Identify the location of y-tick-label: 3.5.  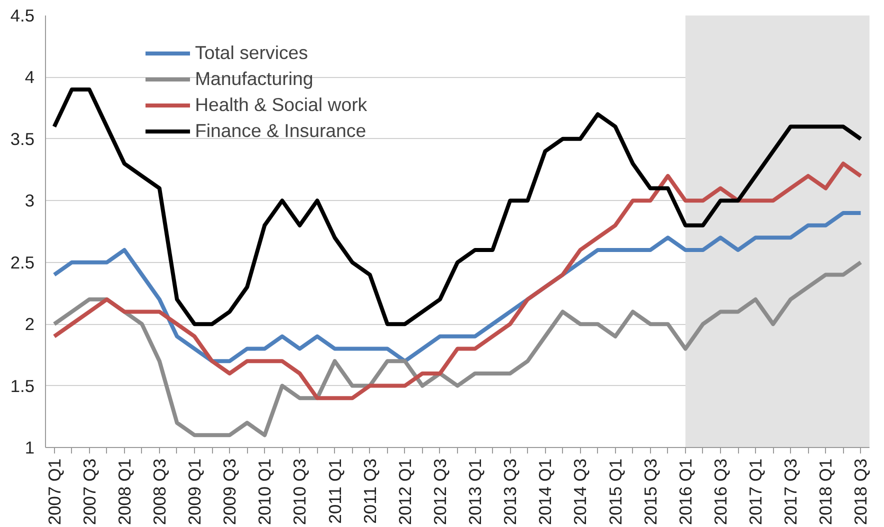
(22, 138).